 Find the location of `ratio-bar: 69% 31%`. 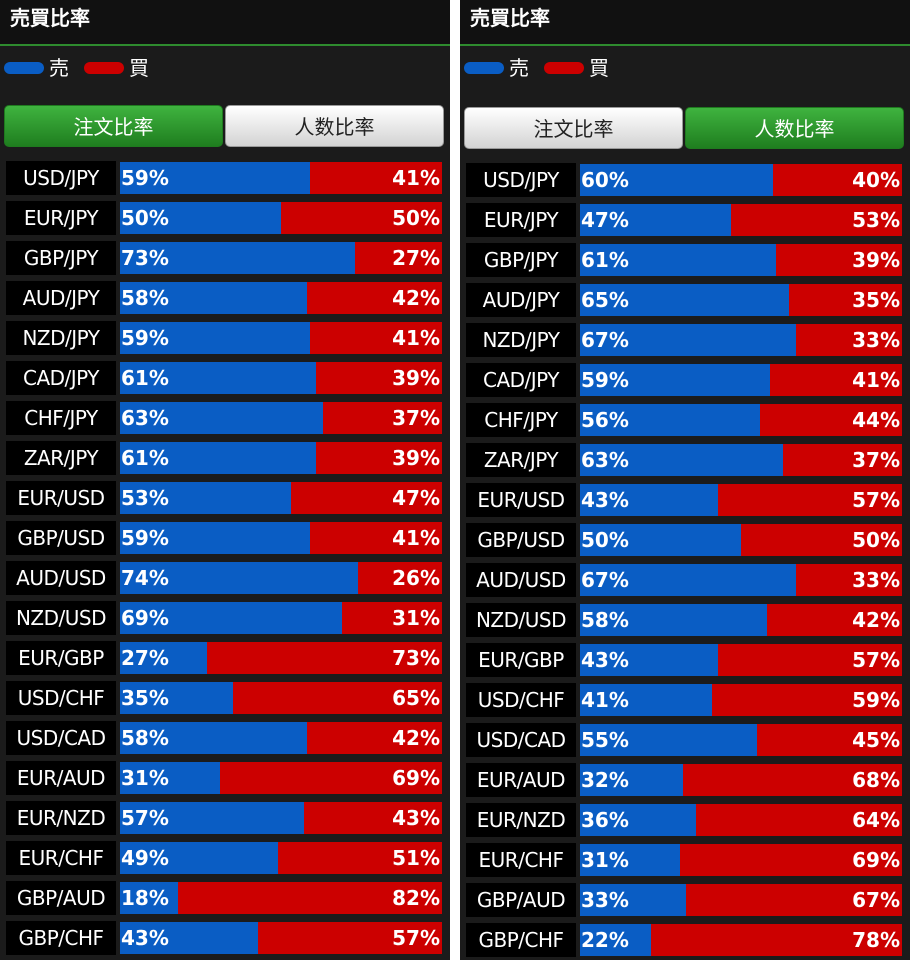

ratio-bar: 69% 31% is located at coordinates (281, 618).